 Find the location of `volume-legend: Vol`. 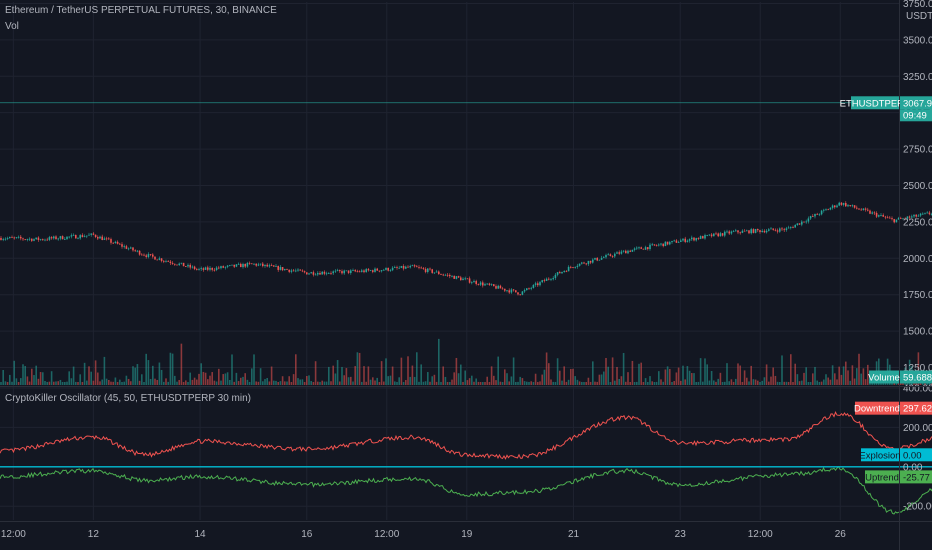

volume-legend: Vol is located at coordinates (12, 26).